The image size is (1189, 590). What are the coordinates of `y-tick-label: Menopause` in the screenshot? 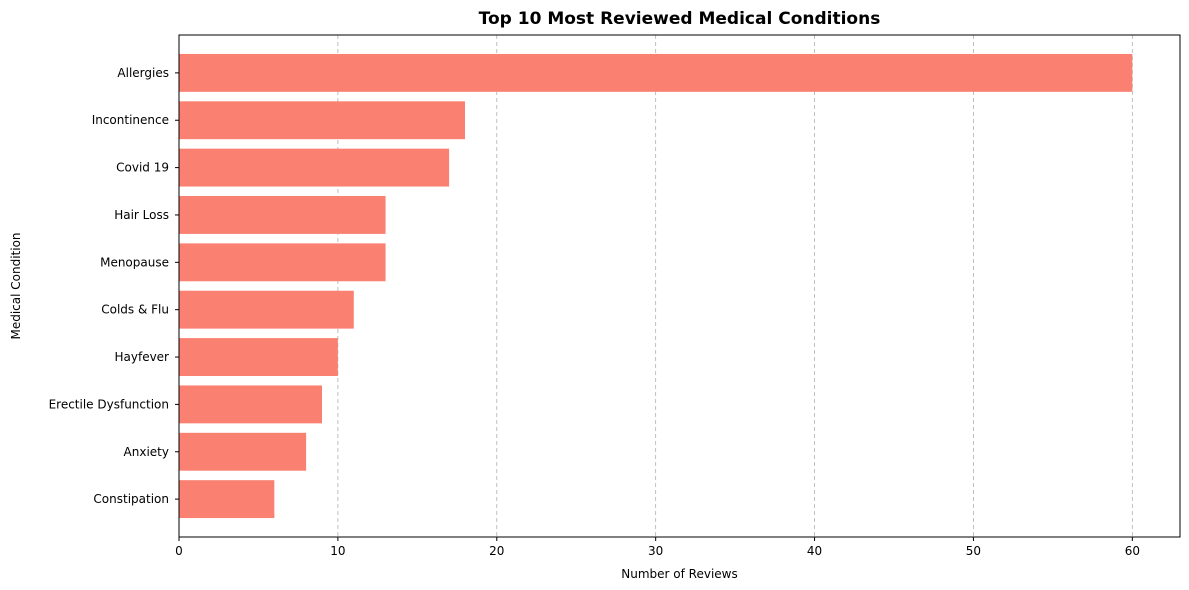 It's located at (134, 262).